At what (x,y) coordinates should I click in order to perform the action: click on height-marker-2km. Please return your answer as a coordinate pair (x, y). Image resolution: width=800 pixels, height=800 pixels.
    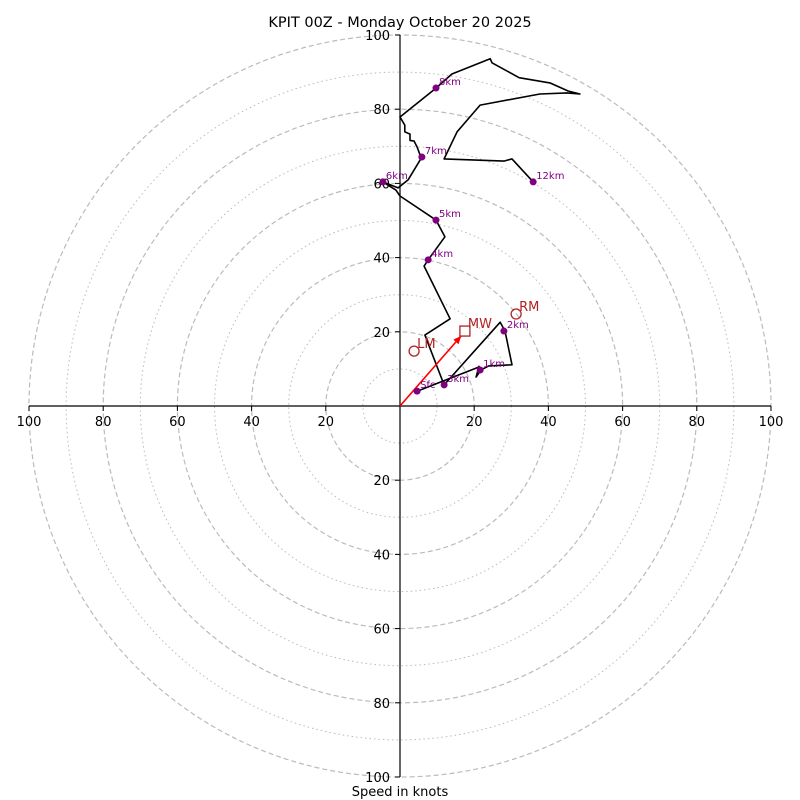
    Looking at the image, I should click on (504, 331).